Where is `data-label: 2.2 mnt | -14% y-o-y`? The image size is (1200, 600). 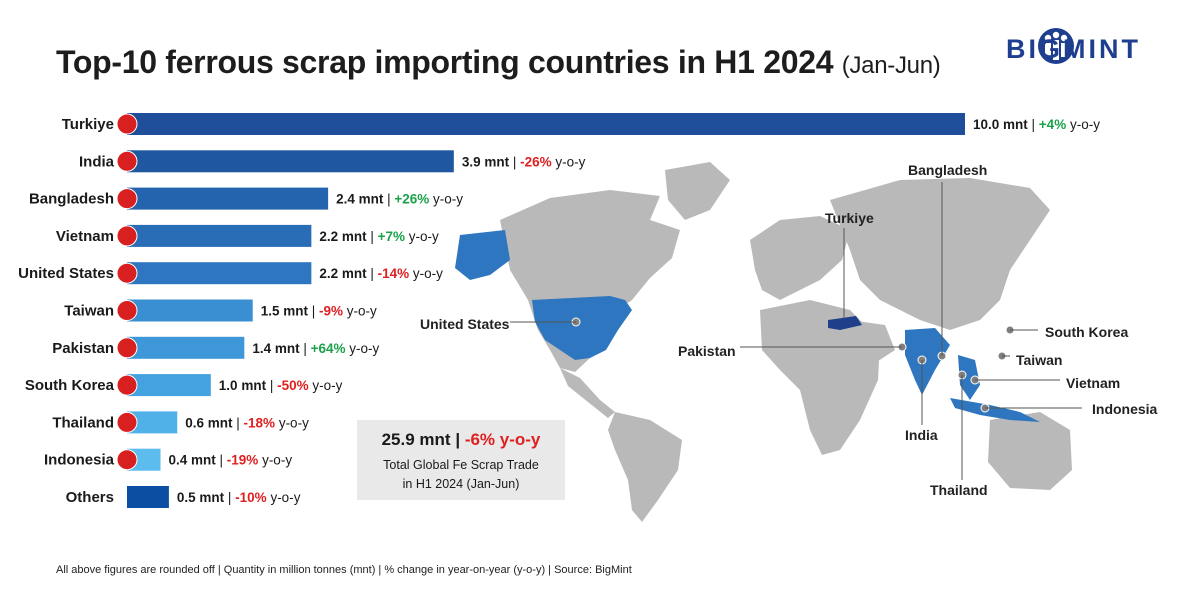
data-label: 2.2 mnt | -14% y-o-y is located at coordinates (381, 273).